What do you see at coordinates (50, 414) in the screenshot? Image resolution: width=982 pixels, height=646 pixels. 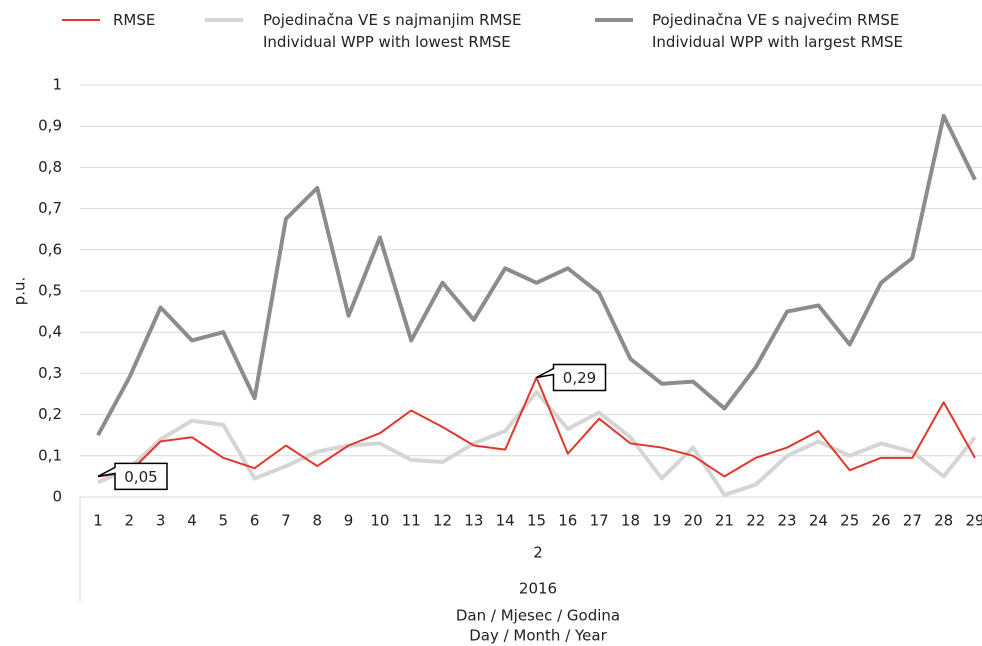 I see `y-tick-label: 0,2` at bounding box center [50, 414].